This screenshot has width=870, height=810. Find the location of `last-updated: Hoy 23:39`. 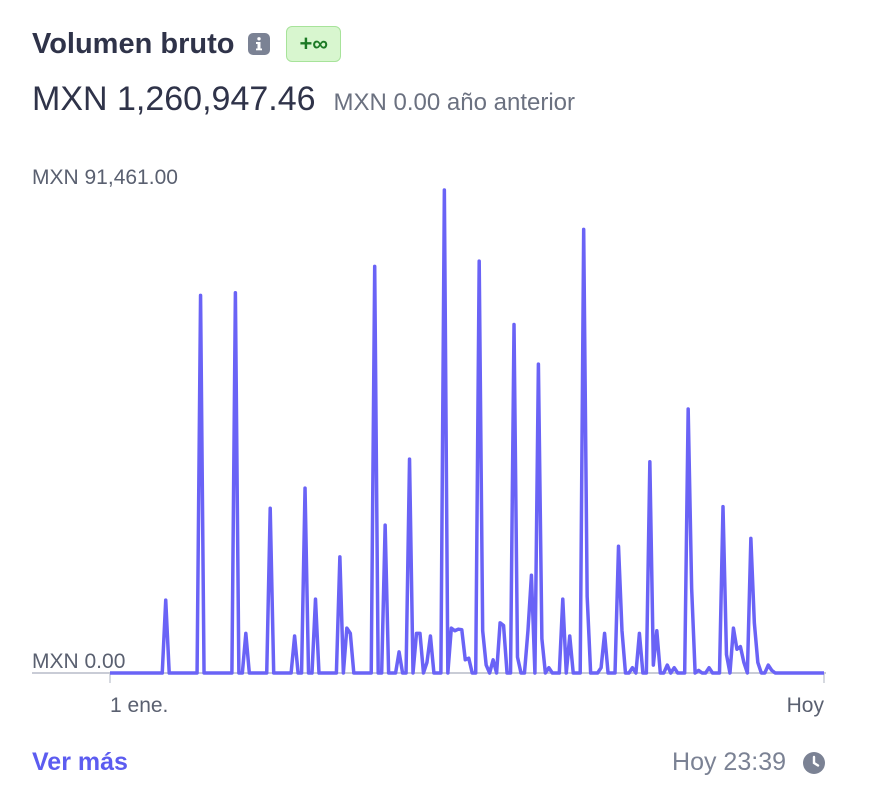

last-updated: Hoy 23:39 is located at coordinates (749, 762).